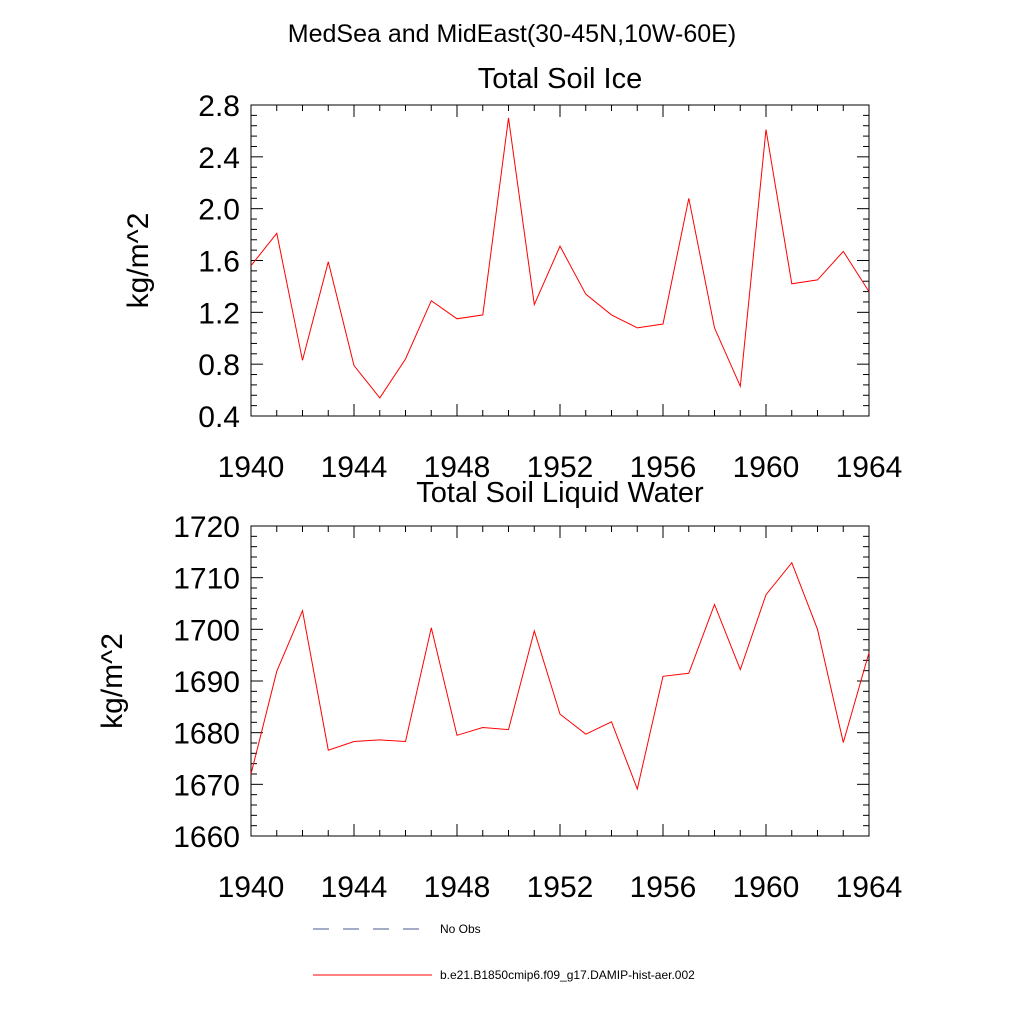  I want to click on y-tick-label: 1670, so click(206, 785).